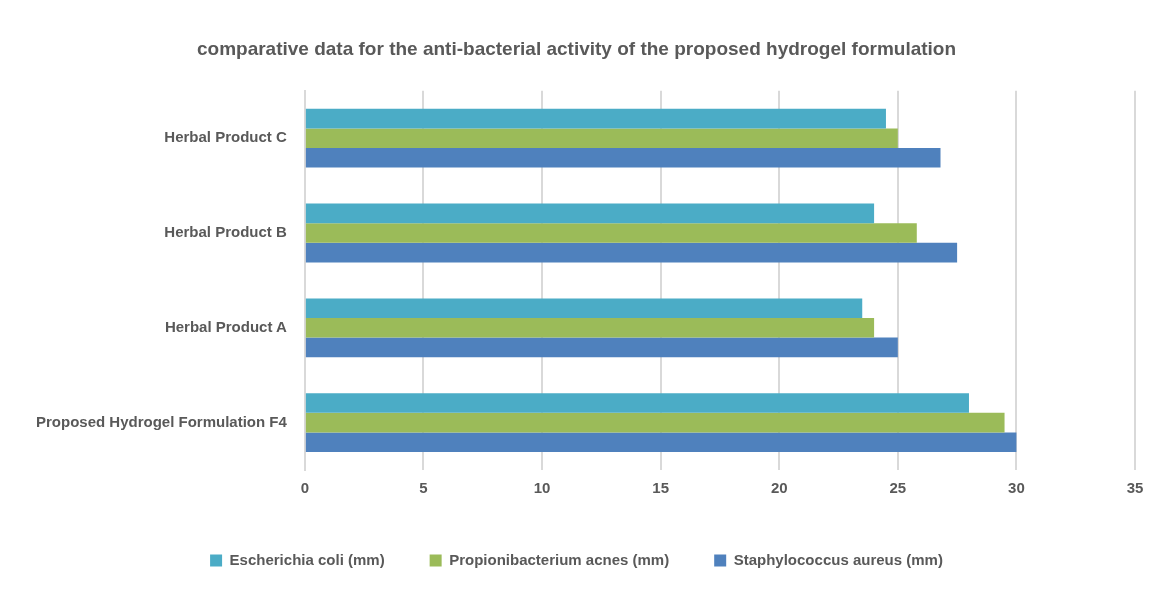  What do you see at coordinates (898, 488) in the screenshot?
I see `x-tick-label: 25` at bounding box center [898, 488].